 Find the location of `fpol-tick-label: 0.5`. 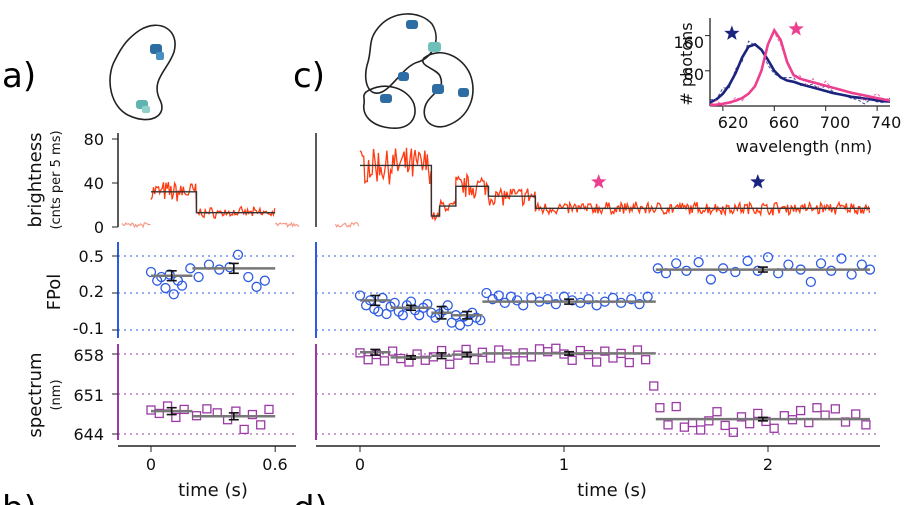

fpol-tick-label: 0.5 is located at coordinates (91, 256).